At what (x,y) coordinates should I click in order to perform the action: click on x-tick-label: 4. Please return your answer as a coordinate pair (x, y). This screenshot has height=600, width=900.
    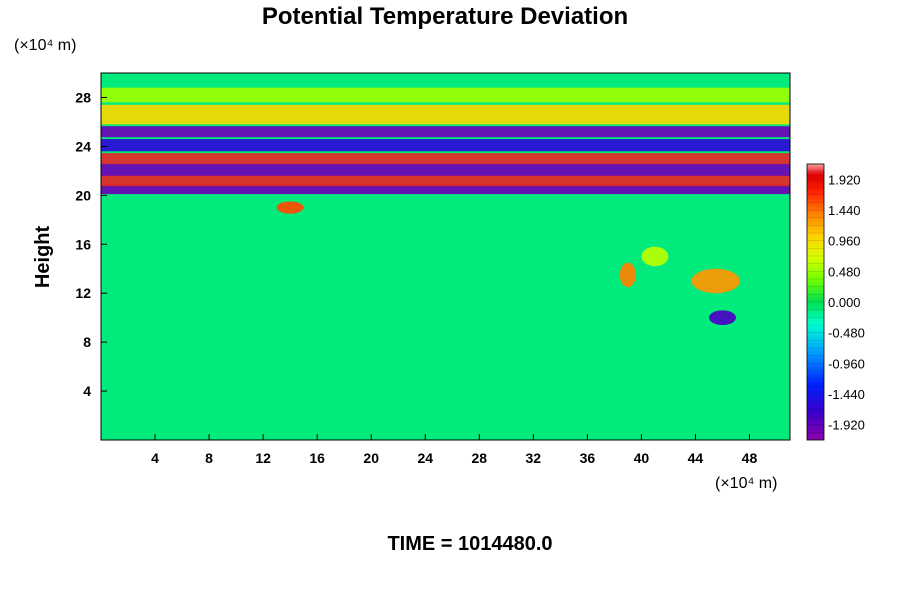
    Looking at the image, I should click on (155, 458).